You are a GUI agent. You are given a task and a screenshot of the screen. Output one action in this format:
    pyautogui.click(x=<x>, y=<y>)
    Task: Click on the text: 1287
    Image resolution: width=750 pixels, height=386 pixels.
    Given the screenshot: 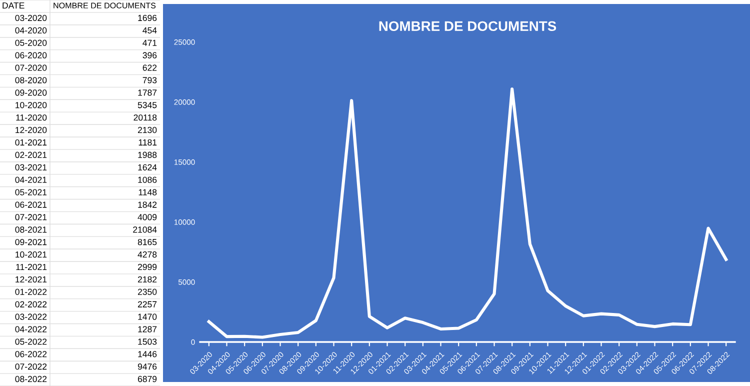 What is the action you would take?
    pyautogui.click(x=147, y=329)
    